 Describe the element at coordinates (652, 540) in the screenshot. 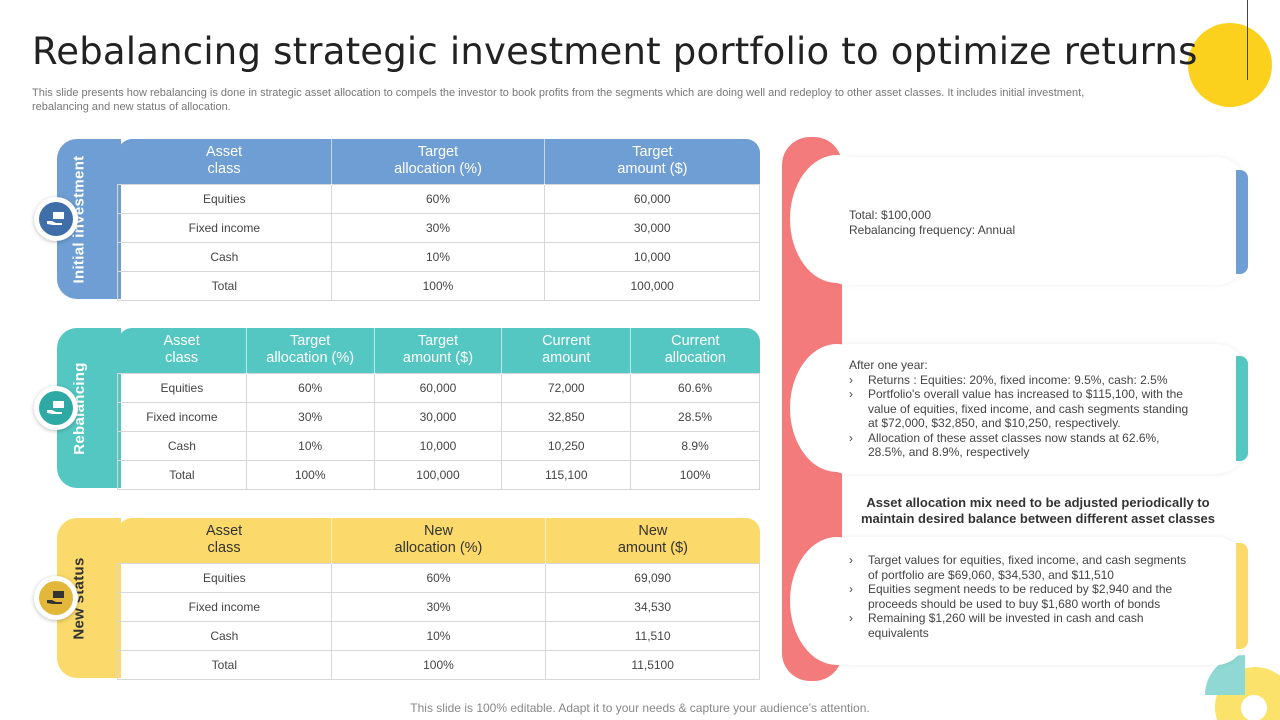

I see `column-header: New amount ($)` at that location.